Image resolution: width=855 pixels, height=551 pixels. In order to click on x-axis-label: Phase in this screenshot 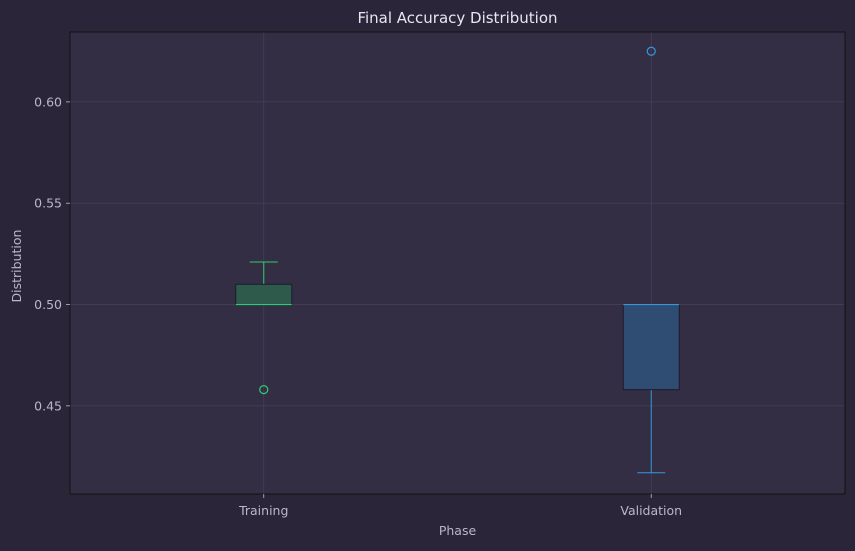, I will do `click(458, 530)`.